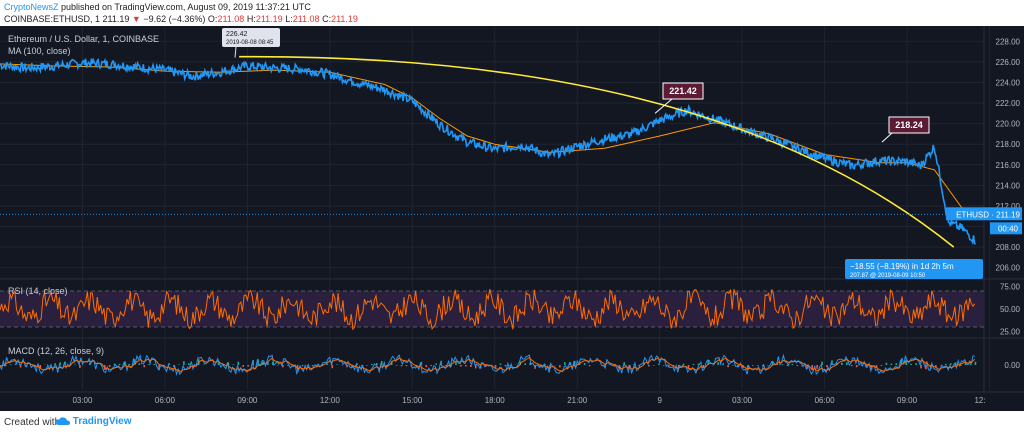 This screenshot has width=1024, height=434. I want to click on y-tick-label: 220.00, so click(1008, 124).